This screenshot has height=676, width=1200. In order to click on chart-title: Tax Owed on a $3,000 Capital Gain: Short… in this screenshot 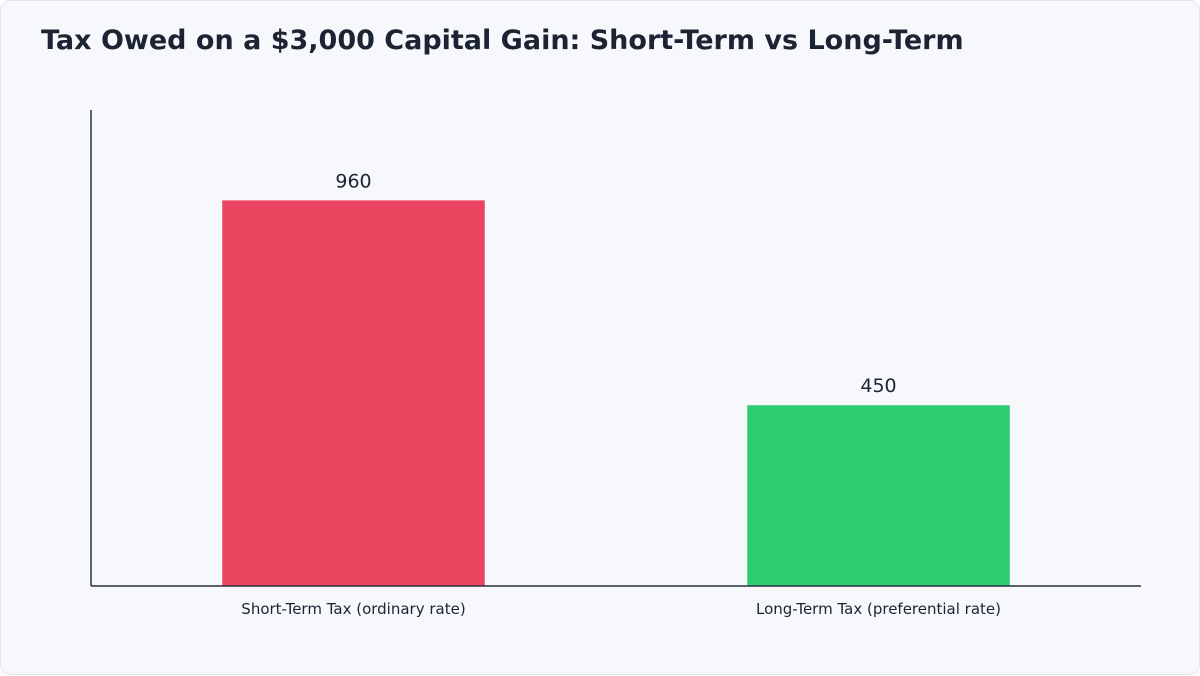, I will do `click(502, 40)`.